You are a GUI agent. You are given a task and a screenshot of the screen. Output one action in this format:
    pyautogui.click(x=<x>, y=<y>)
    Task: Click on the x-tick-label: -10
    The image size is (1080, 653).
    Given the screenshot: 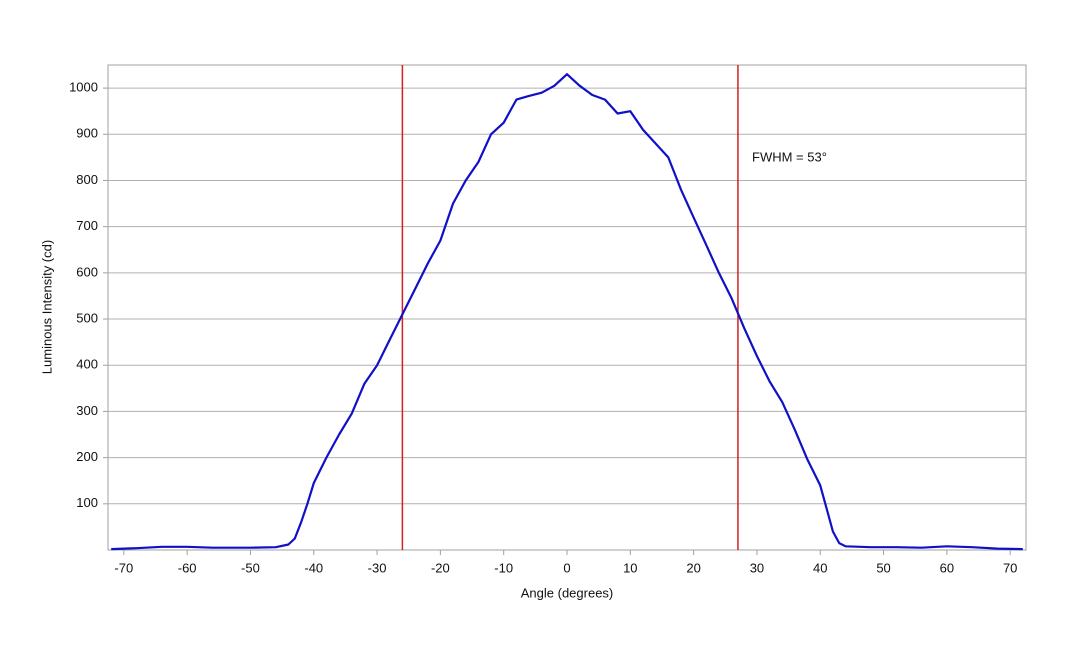 What is the action you would take?
    pyautogui.click(x=503, y=567)
    